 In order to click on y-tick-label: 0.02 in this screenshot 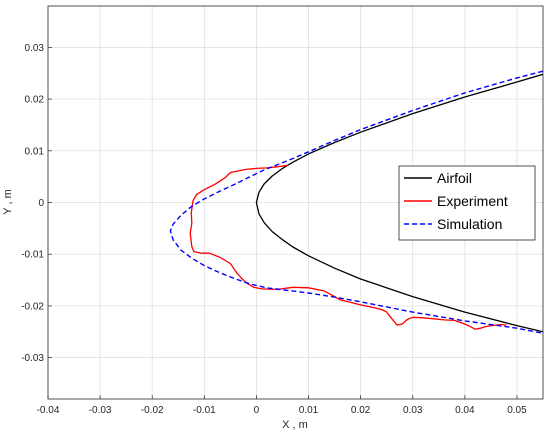, I will do `click(35, 100)`.